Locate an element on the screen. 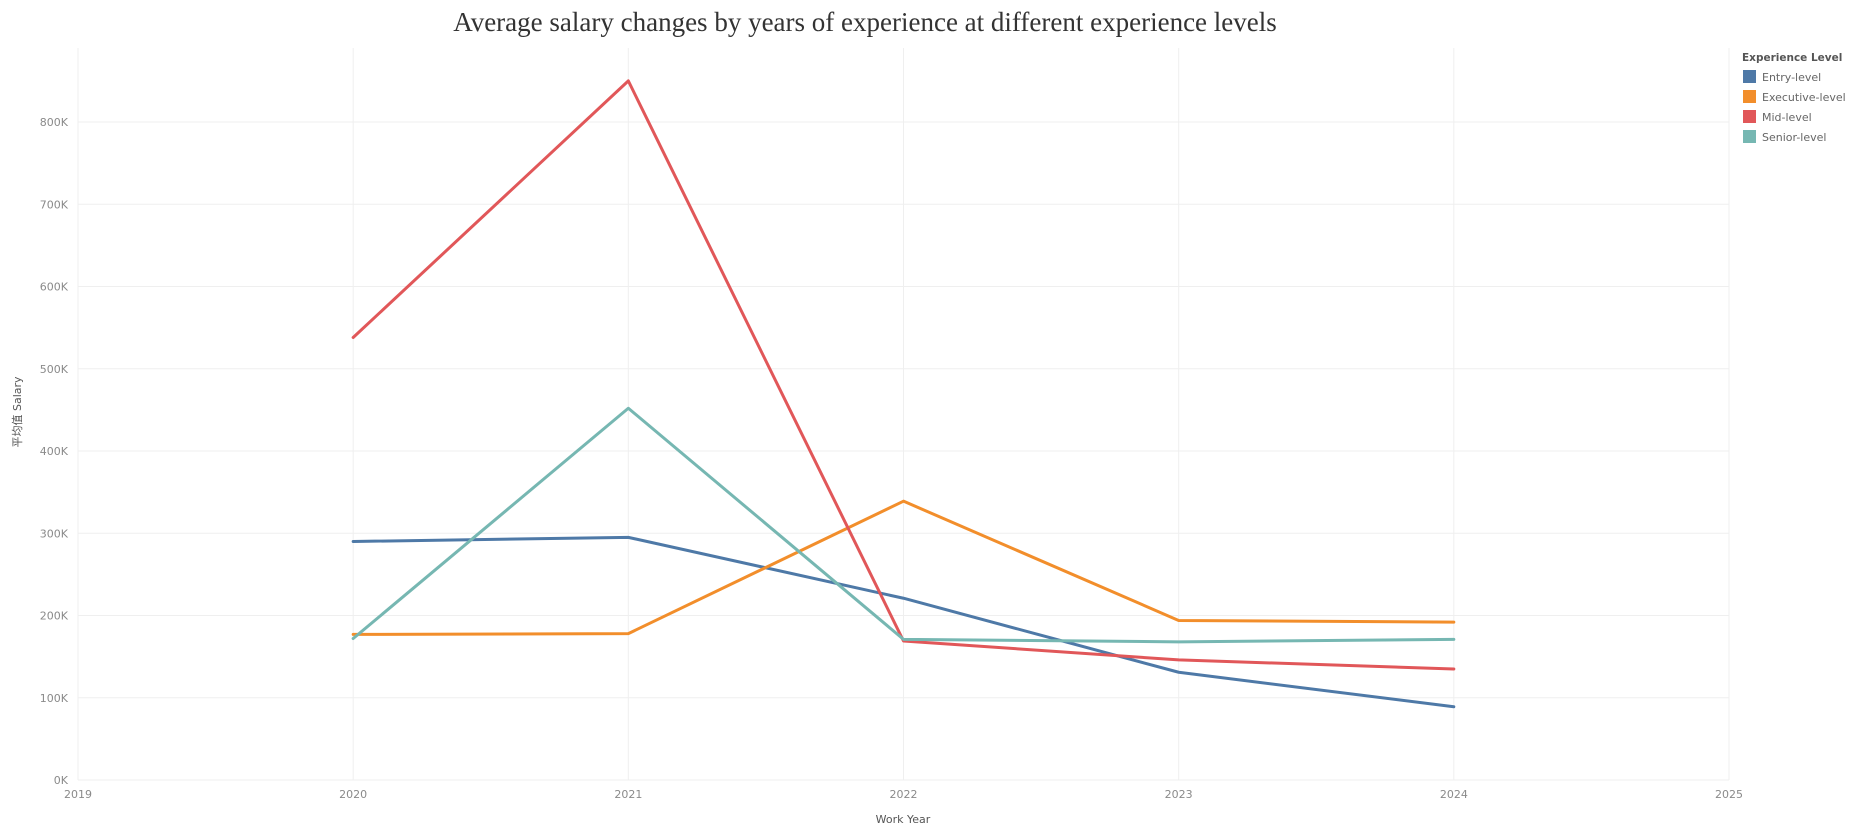  x-tick-label: 2019 is located at coordinates (78, 794).